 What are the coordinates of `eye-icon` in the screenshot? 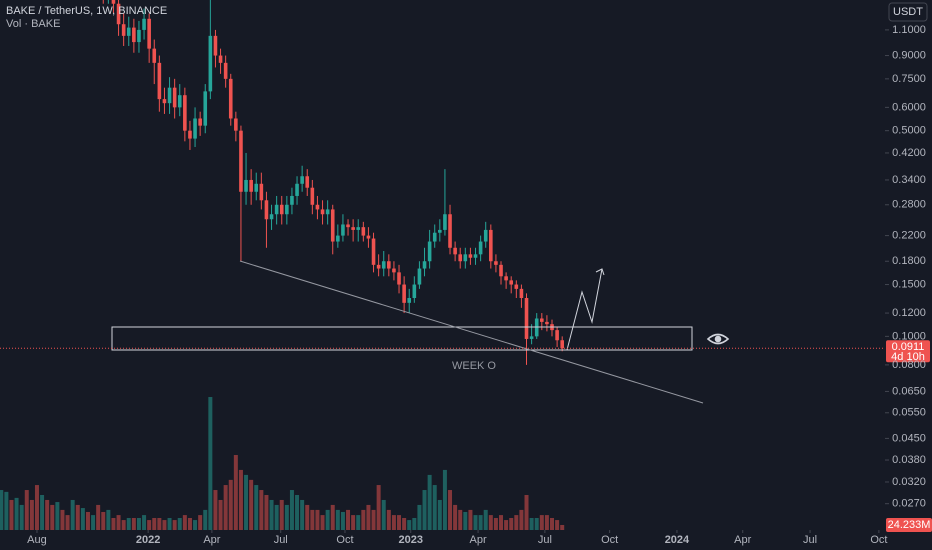 It's located at (718, 339).